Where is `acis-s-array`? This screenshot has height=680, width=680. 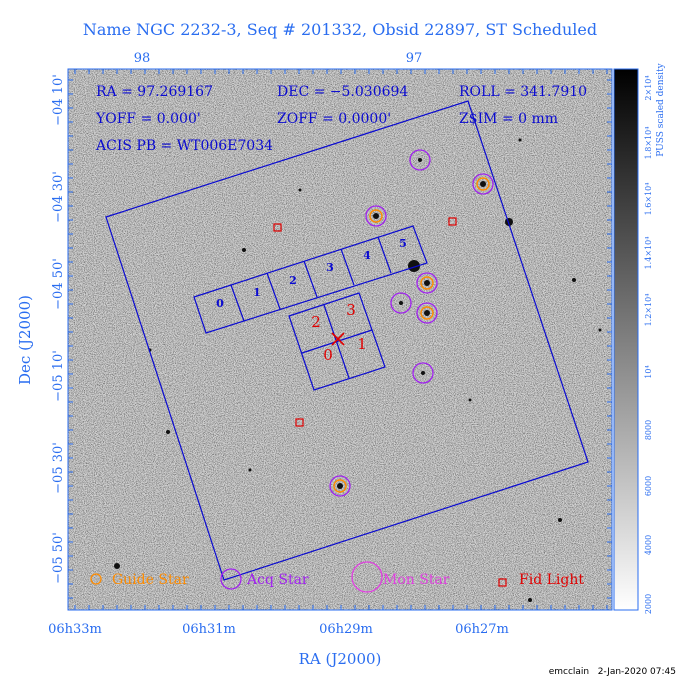
acis-s-array is located at coordinates (310, 279).